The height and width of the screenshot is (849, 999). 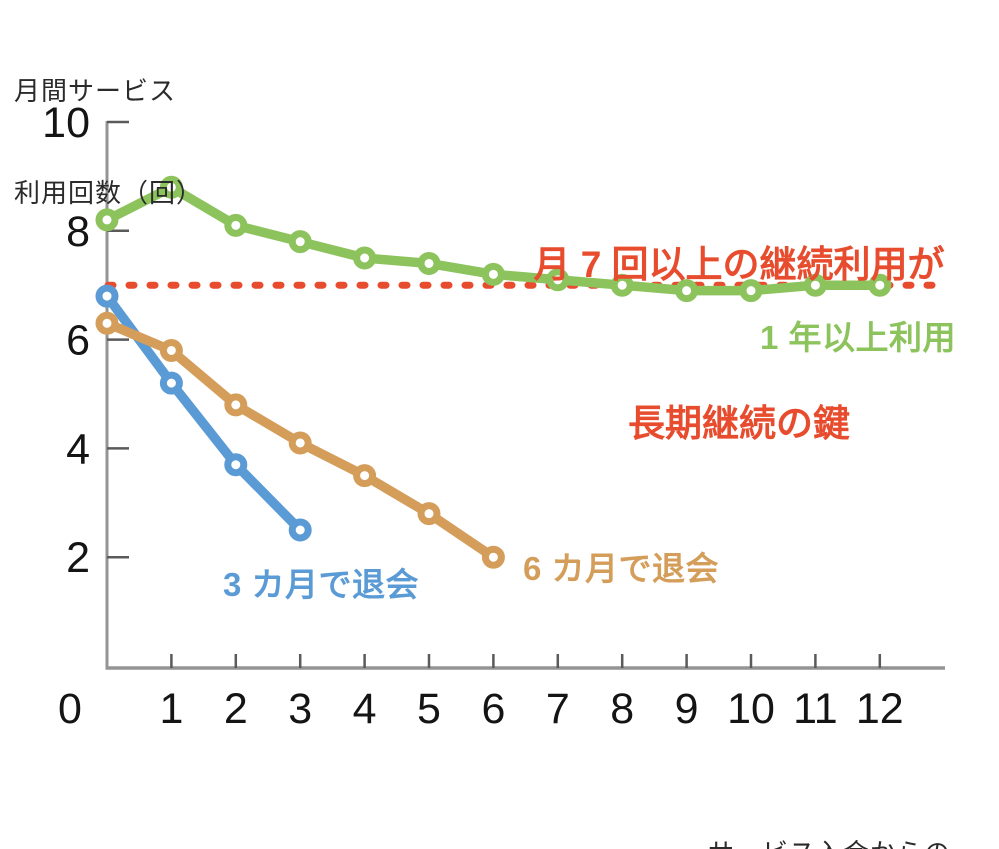 I want to click on data-point-s0-m0, so click(x=107, y=220).